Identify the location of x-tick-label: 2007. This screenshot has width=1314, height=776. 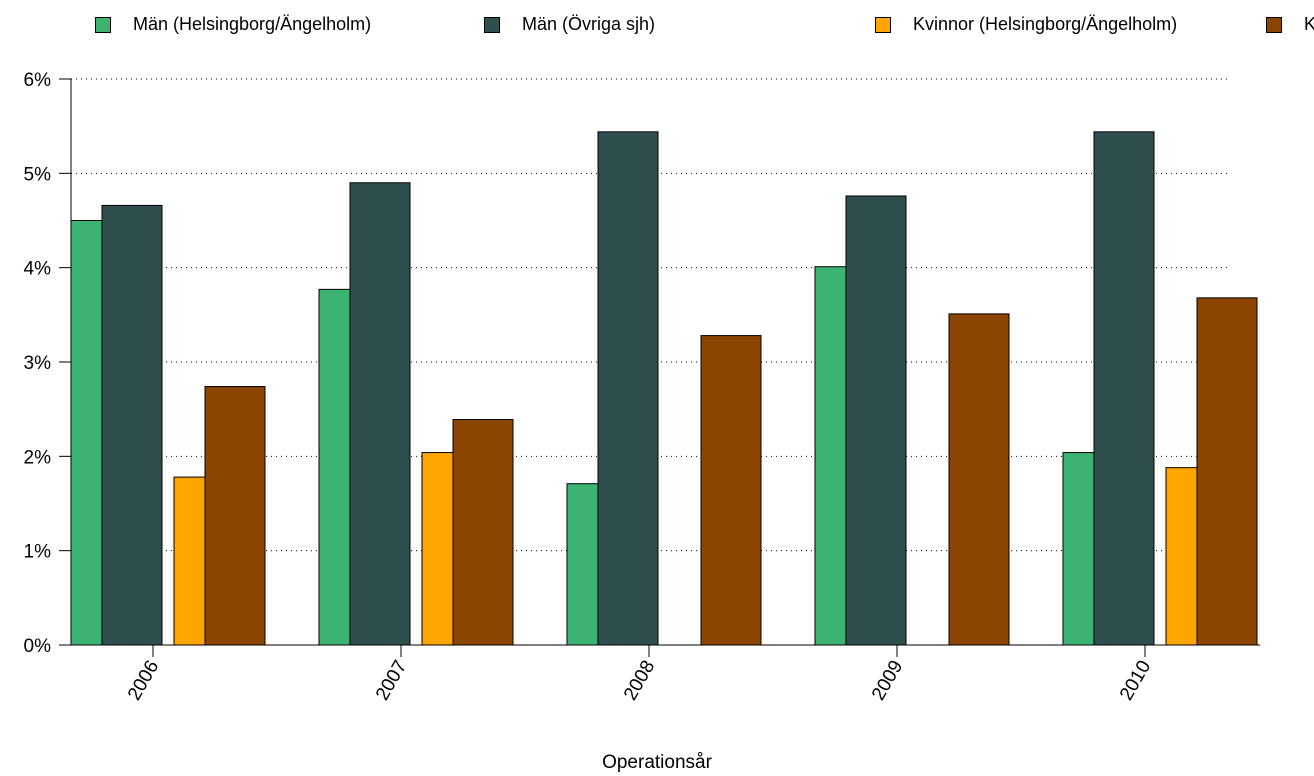
(391, 680).